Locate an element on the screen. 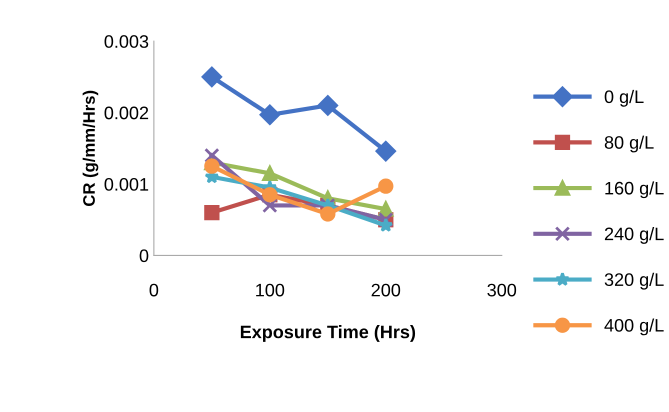 The height and width of the screenshot is (412, 669). y-tick-label: 0.001 is located at coordinates (126, 184).